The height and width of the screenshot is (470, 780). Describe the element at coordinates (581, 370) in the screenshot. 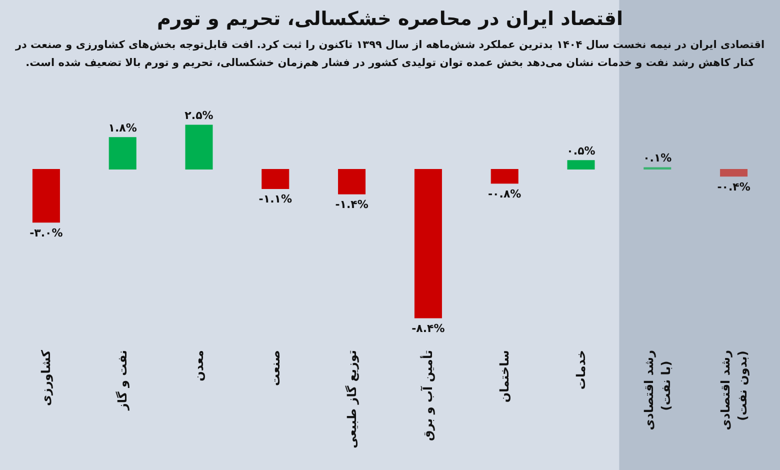

I see `x-tick-label: خدمات` at that location.